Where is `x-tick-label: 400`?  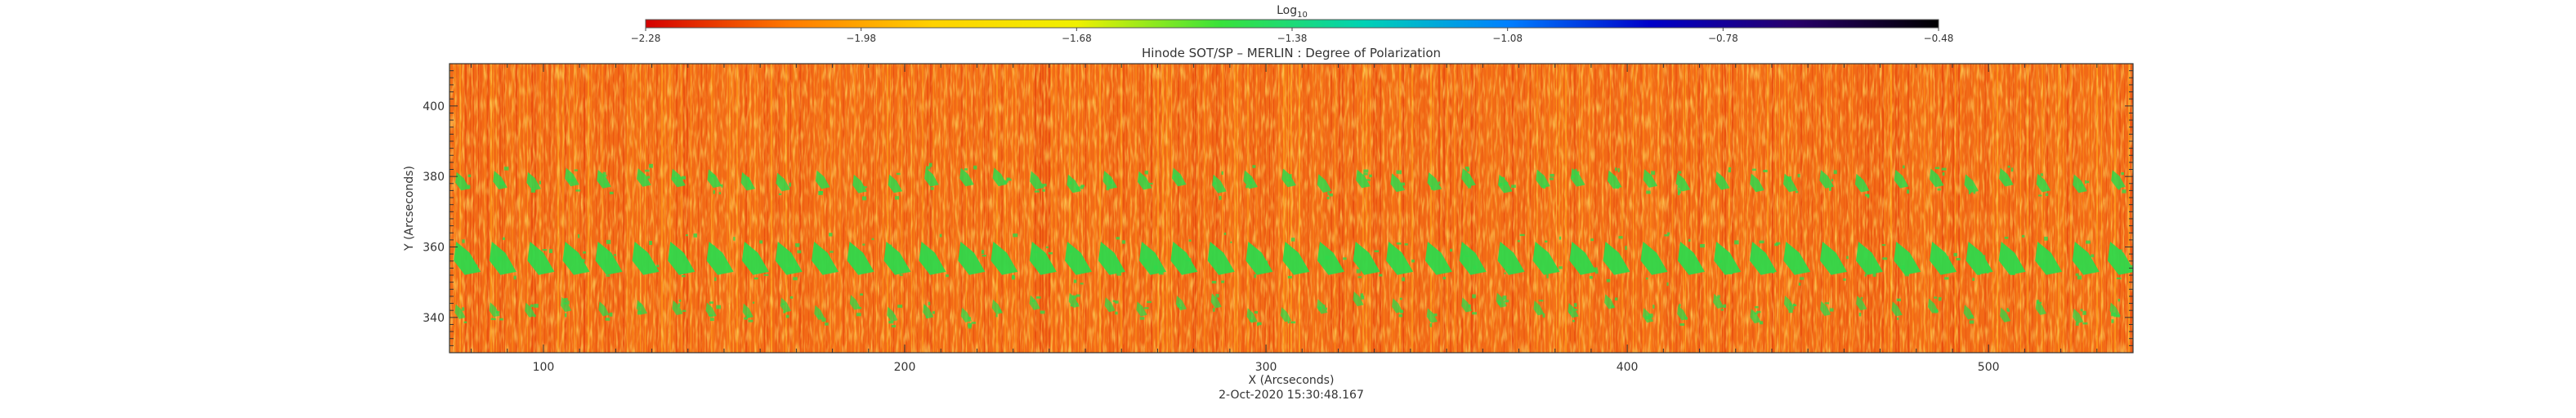
x-tick-label: 400 is located at coordinates (1628, 367).